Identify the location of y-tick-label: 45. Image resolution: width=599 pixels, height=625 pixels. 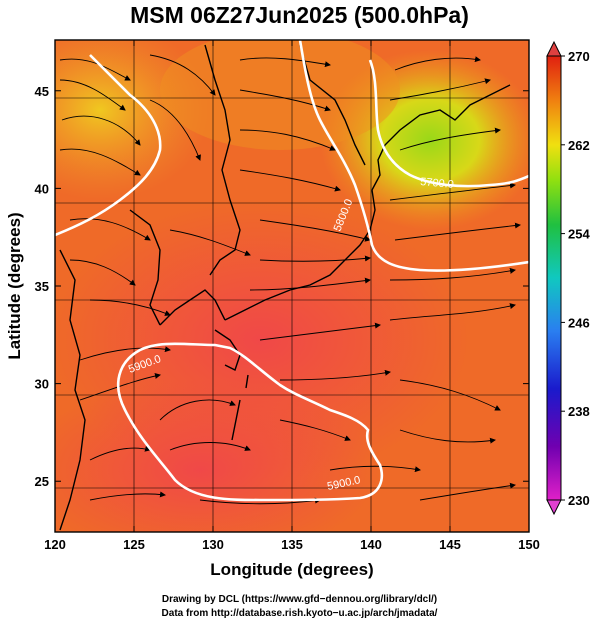
(42, 91).